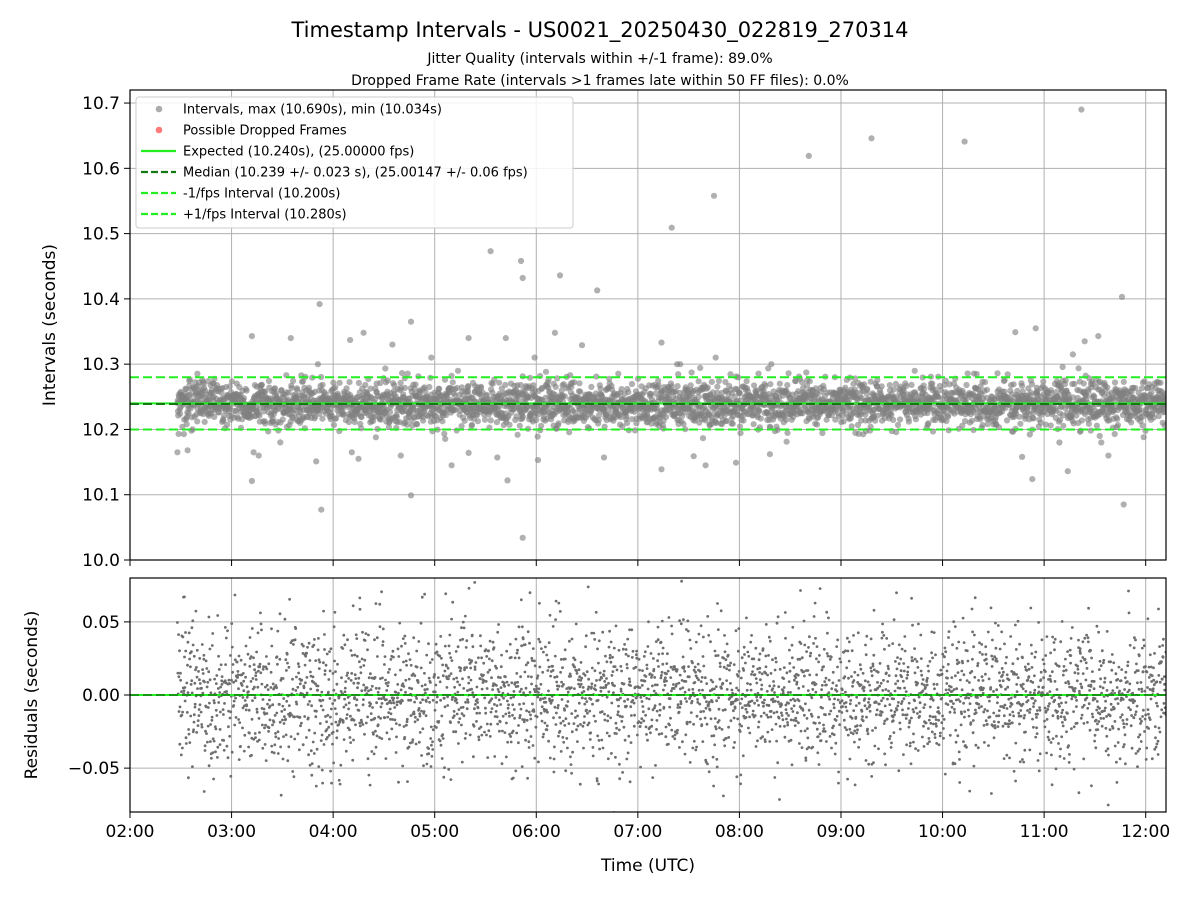  I want to click on intervals-y-tick-label: 10.1, so click(101, 496).